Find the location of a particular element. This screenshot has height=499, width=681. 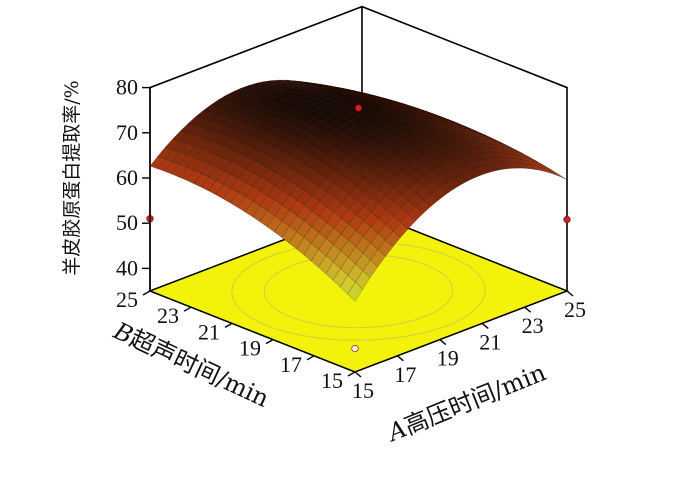

x-axis-label-text: 高压时间/min is located at coordinates (475, 399).